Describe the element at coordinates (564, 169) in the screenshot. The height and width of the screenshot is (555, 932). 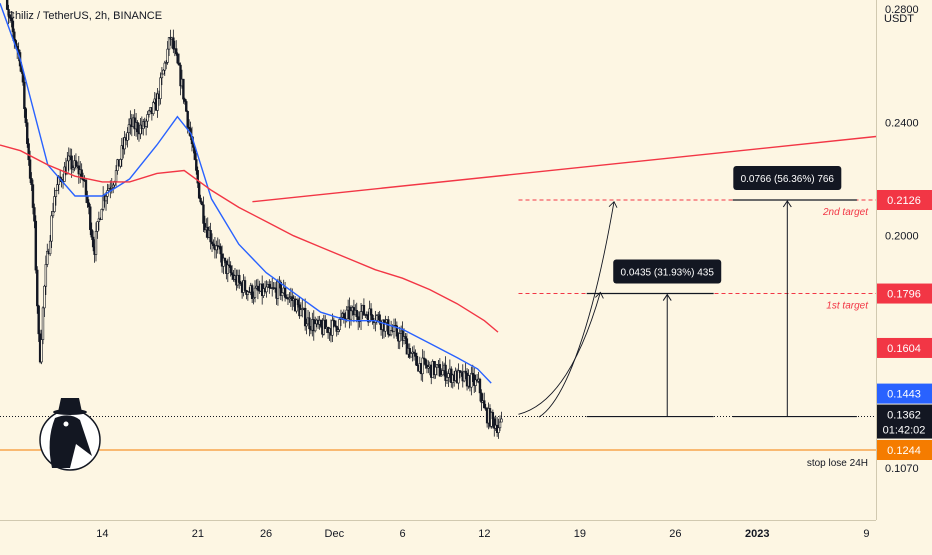
I see `trend-line` at that location.